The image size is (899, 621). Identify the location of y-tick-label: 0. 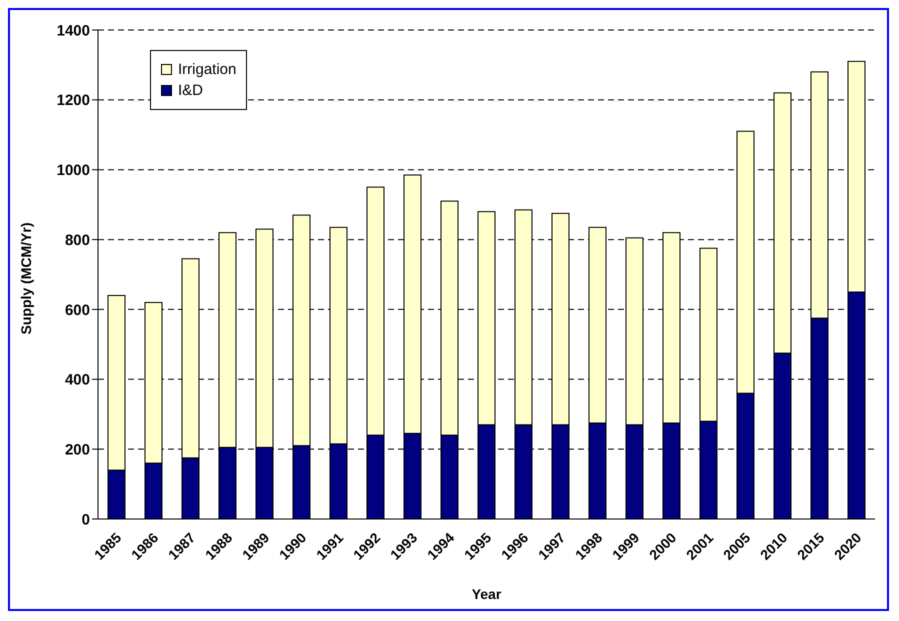
(86, 519).